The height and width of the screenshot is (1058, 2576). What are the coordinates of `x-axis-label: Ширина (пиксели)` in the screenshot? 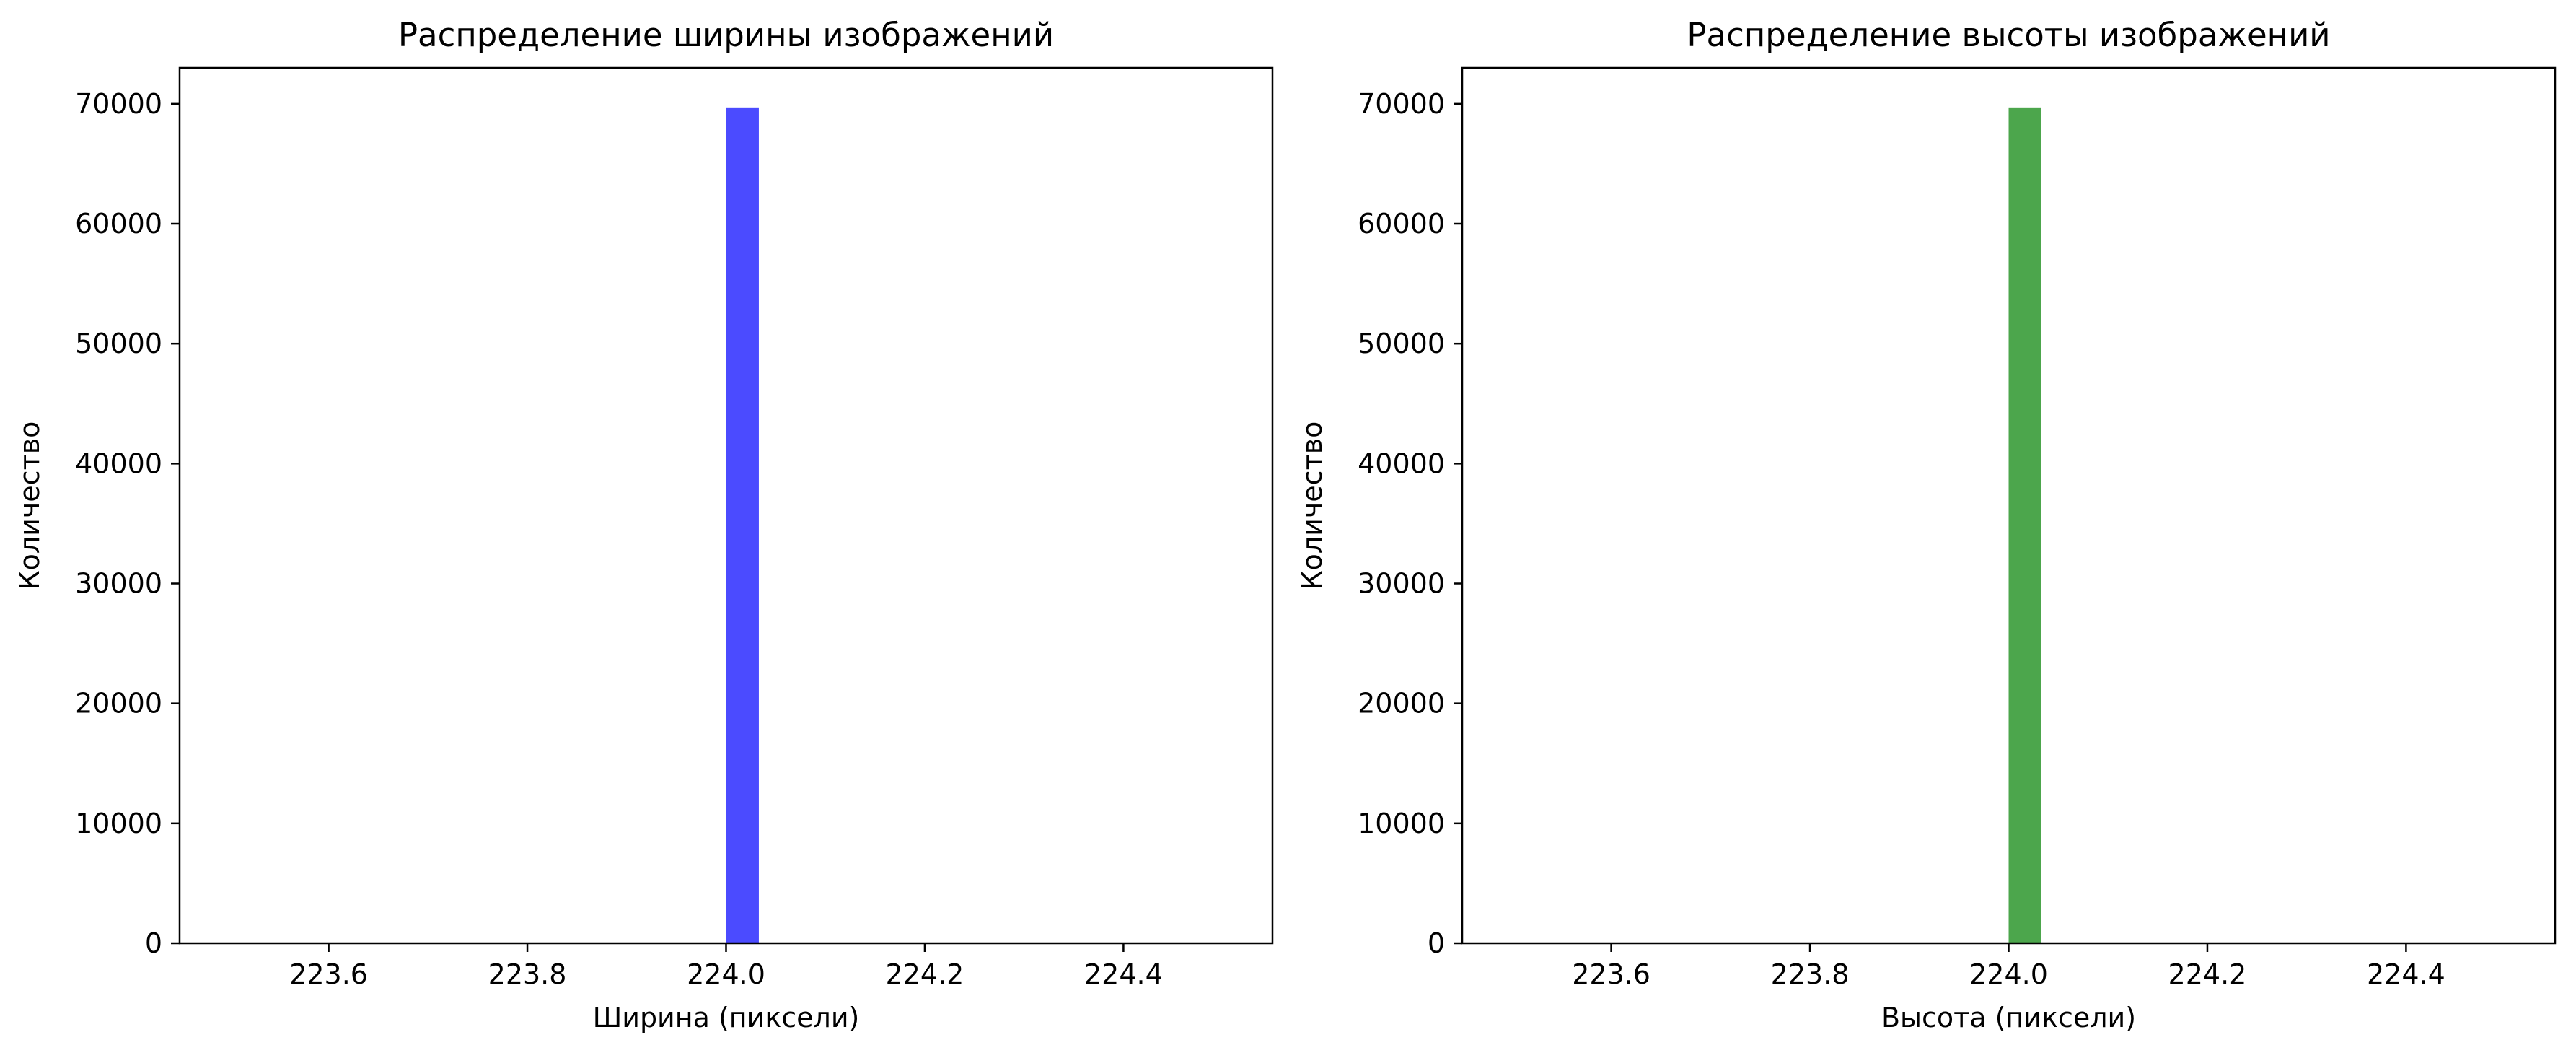 It's located at (726, 1017).